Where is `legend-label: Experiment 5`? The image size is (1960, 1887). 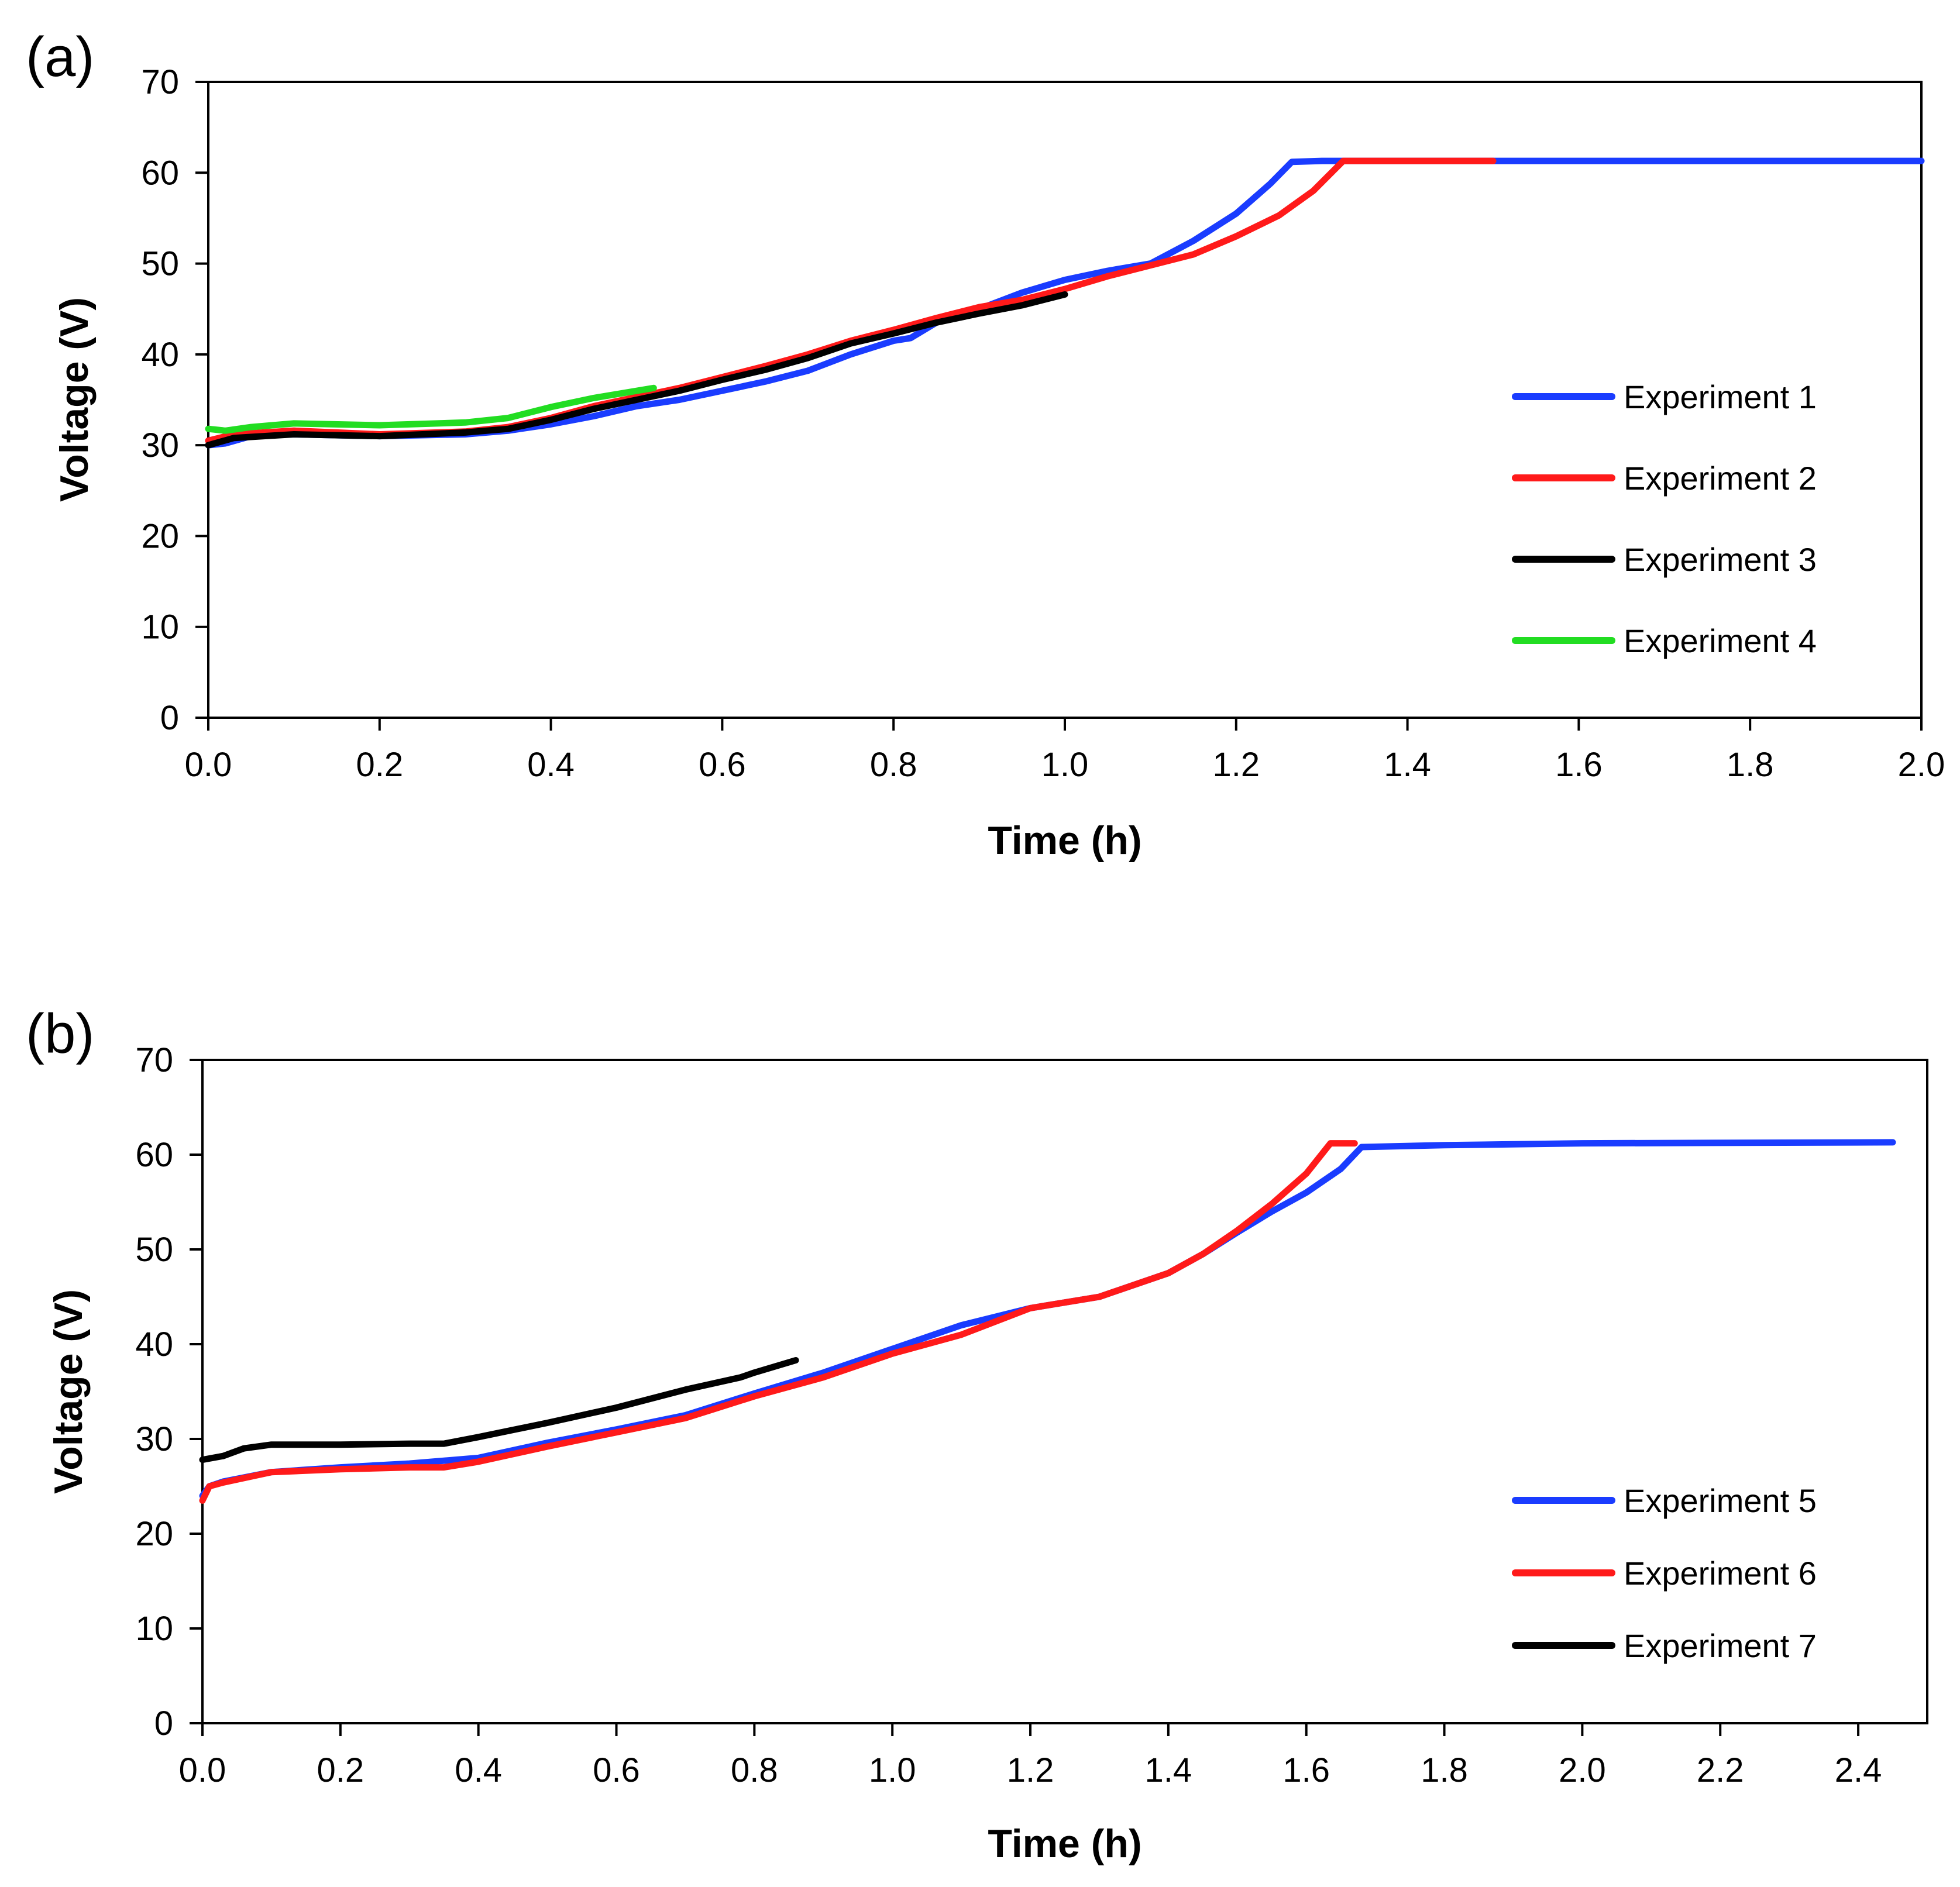
legend-label: Experiment 5 is located at coordinates (1720, 1500).